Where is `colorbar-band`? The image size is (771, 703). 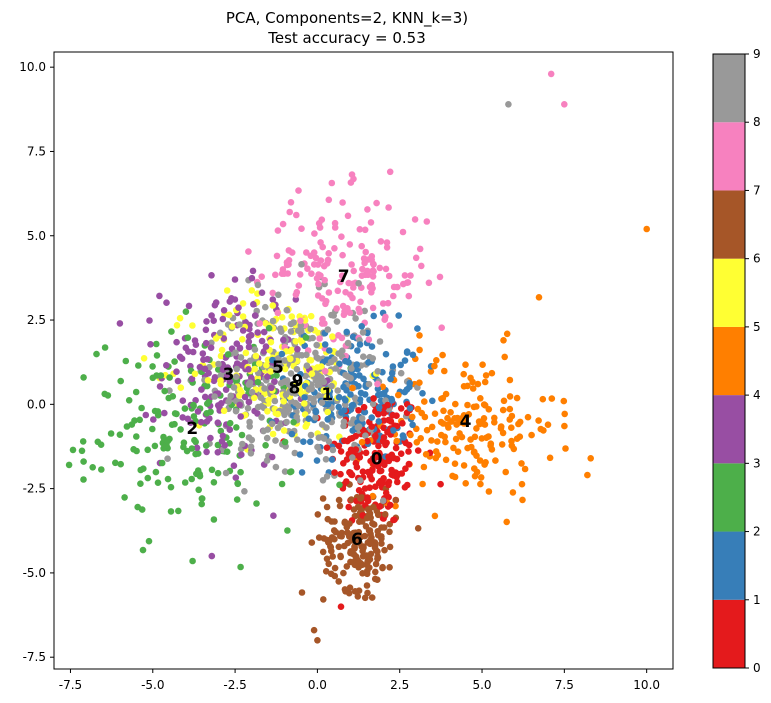 colorbar-band is located at coordinates (729, 88).